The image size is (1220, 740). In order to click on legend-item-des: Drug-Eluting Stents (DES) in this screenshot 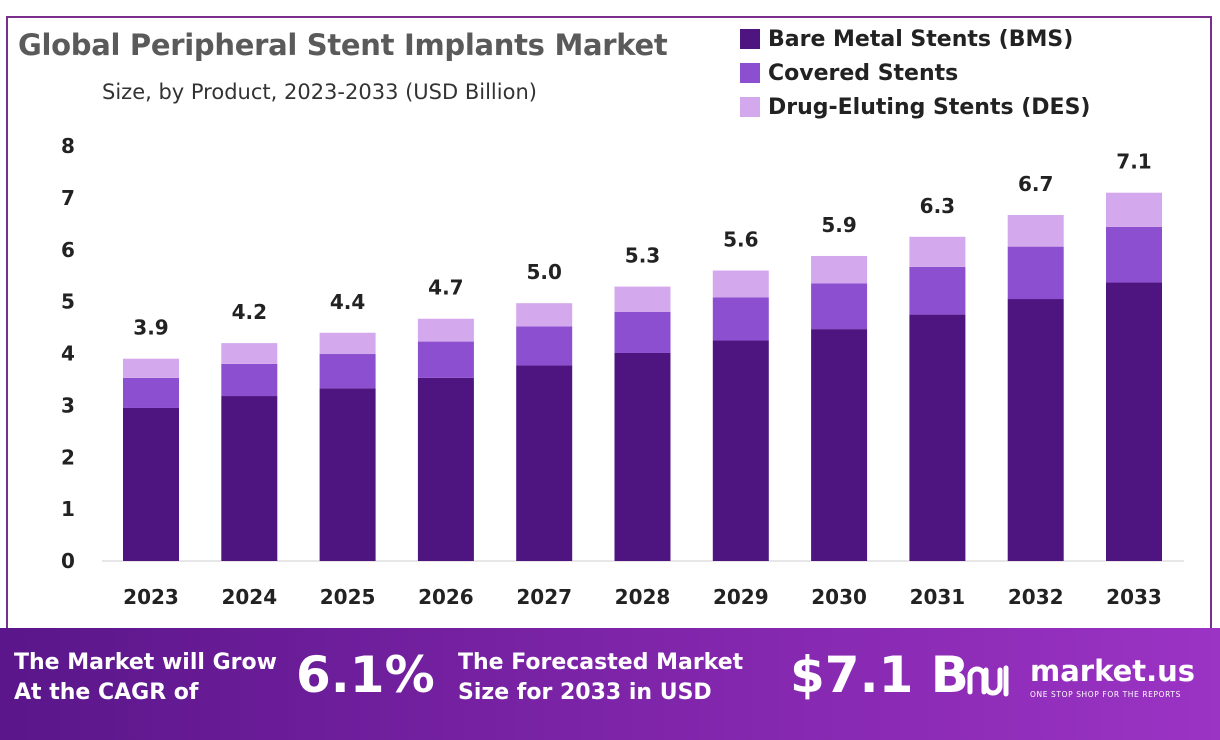, I will do `click(915, 107)`.